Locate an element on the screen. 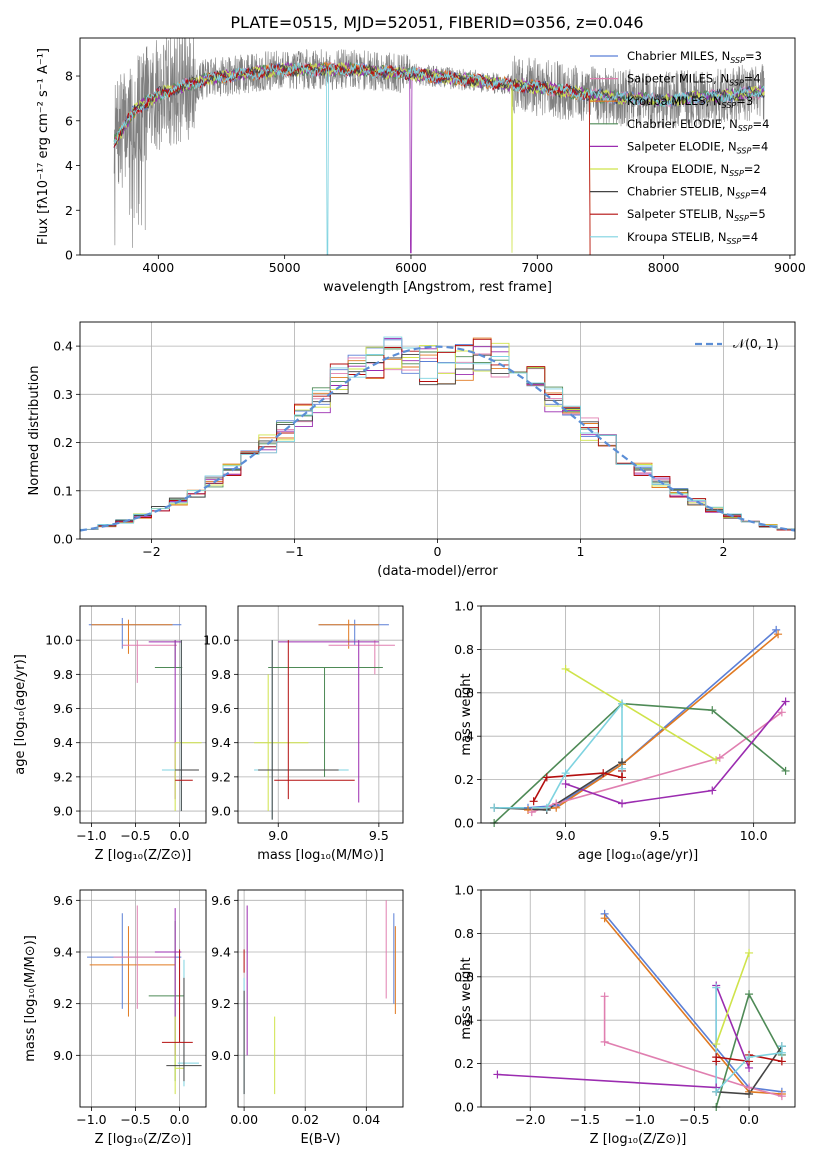 The height and width of the screenshot is (1170, 819). legend-entry-normal: 𝒩(0, 1) is located at coordinates (756, 343).